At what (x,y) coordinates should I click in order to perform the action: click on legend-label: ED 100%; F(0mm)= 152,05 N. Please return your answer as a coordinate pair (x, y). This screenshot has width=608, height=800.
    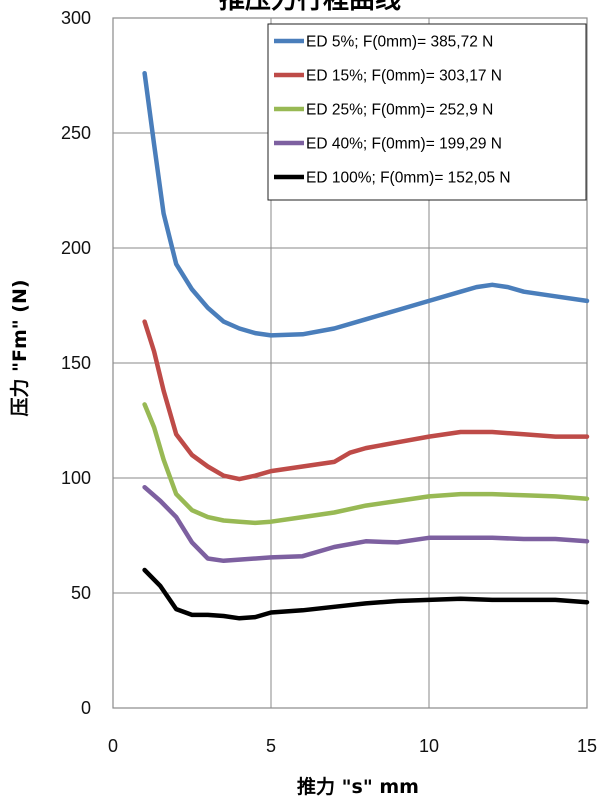
    Looking at the image, I should click on (408, 178).